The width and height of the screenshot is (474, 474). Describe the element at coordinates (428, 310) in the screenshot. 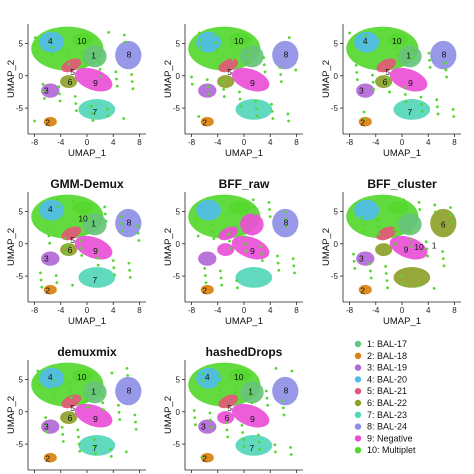

I see `x-tick-label: 4` at that location.